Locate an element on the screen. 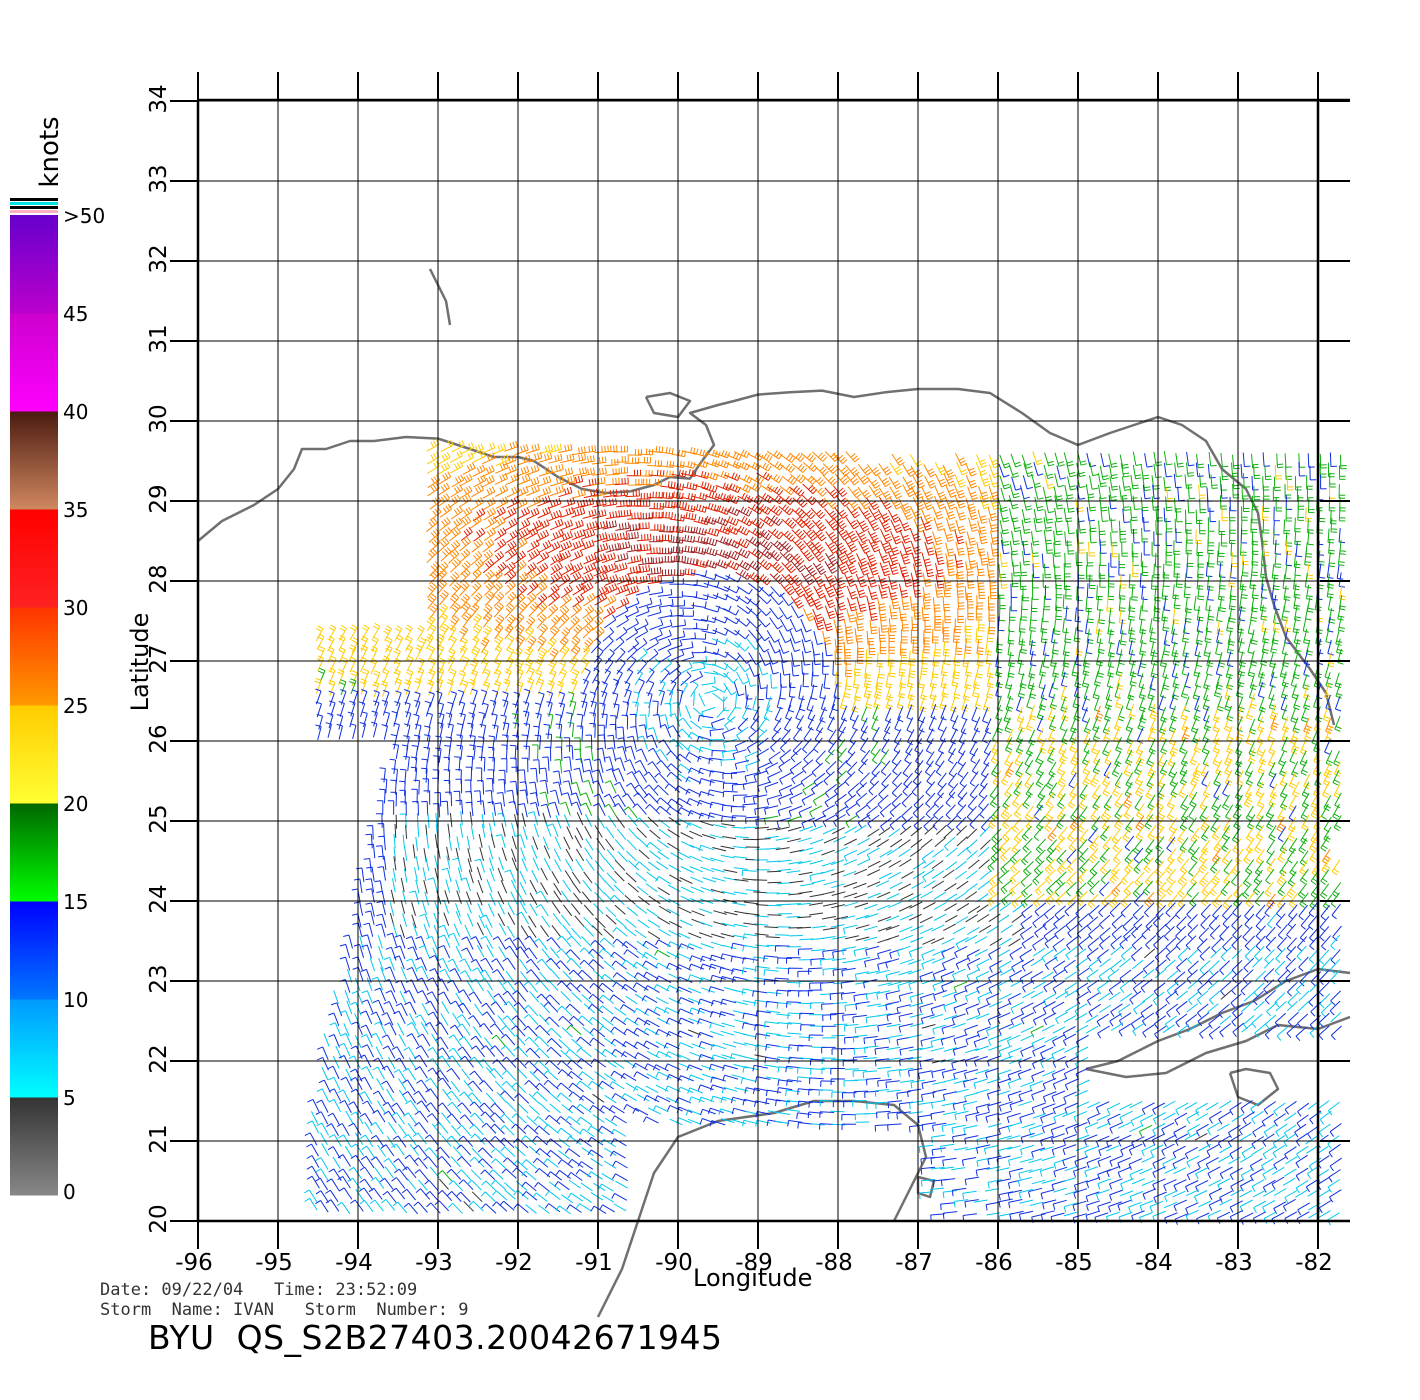  colorbar-tick-label: 20 is located at coordinates (75, 804).